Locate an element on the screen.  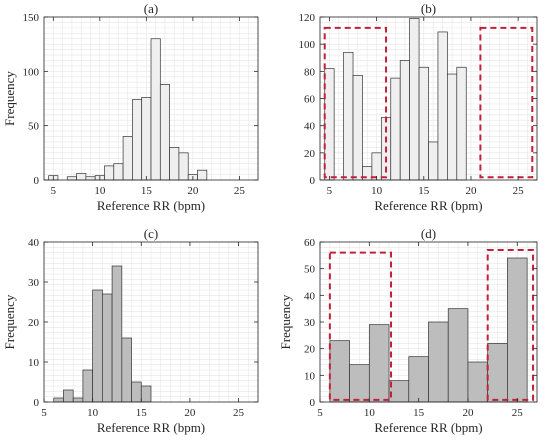
y-tick-label: 30 is located at coordinates (34, 283).